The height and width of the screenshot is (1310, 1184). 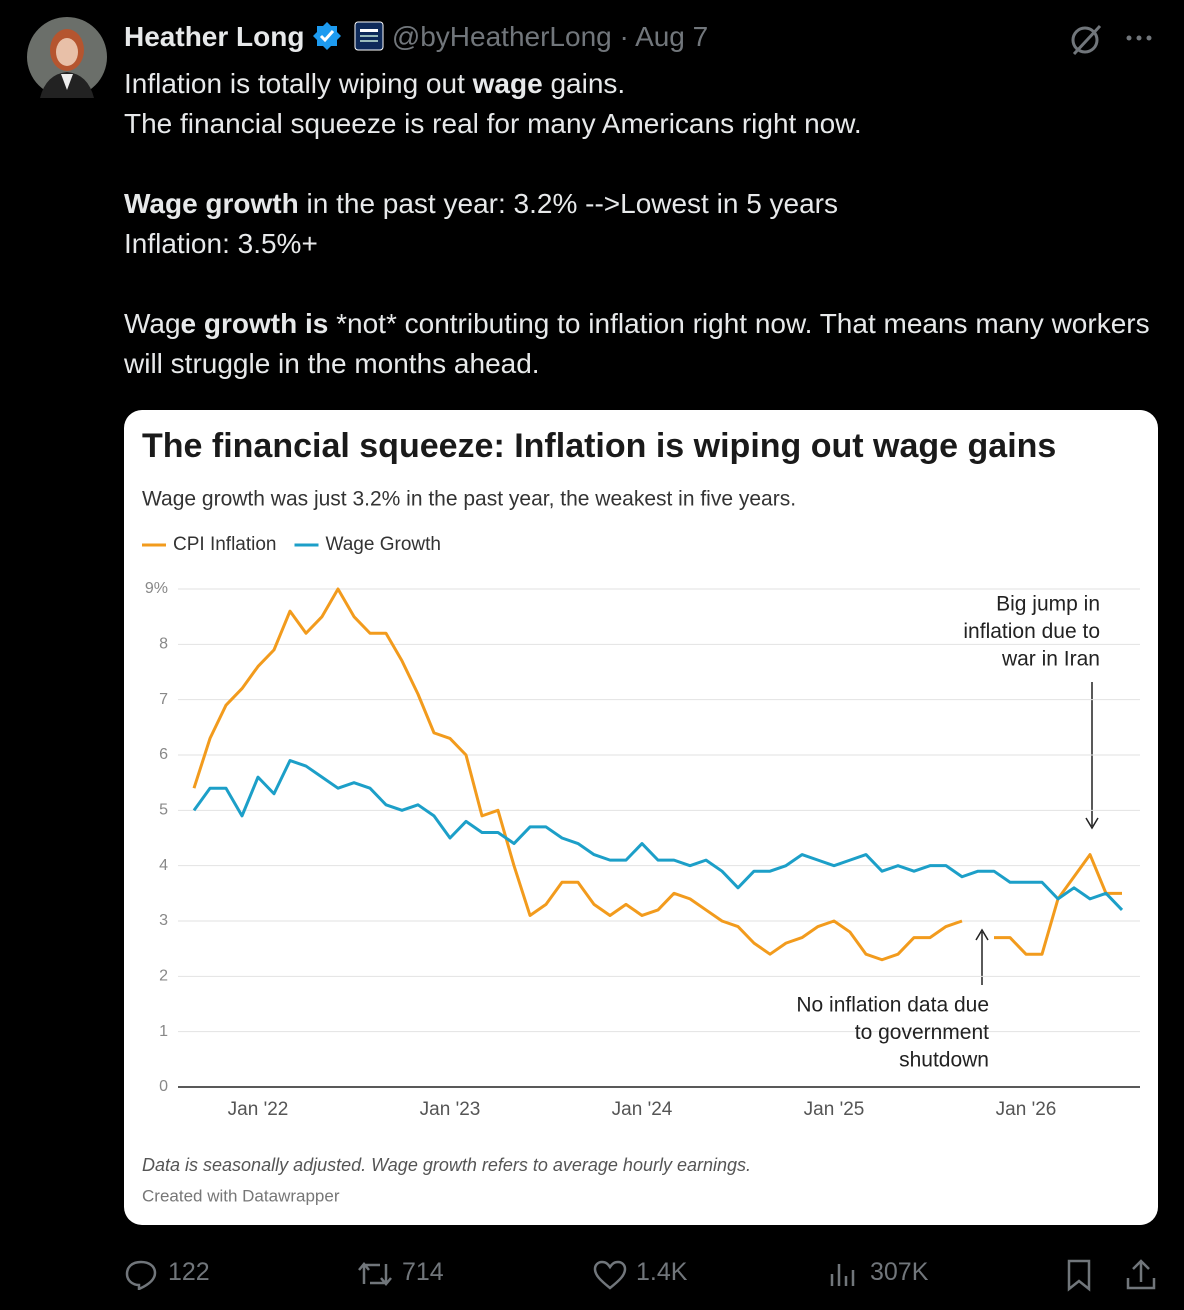 I want to click on annotation: No inflation data due, so click(x=892, y=1005).